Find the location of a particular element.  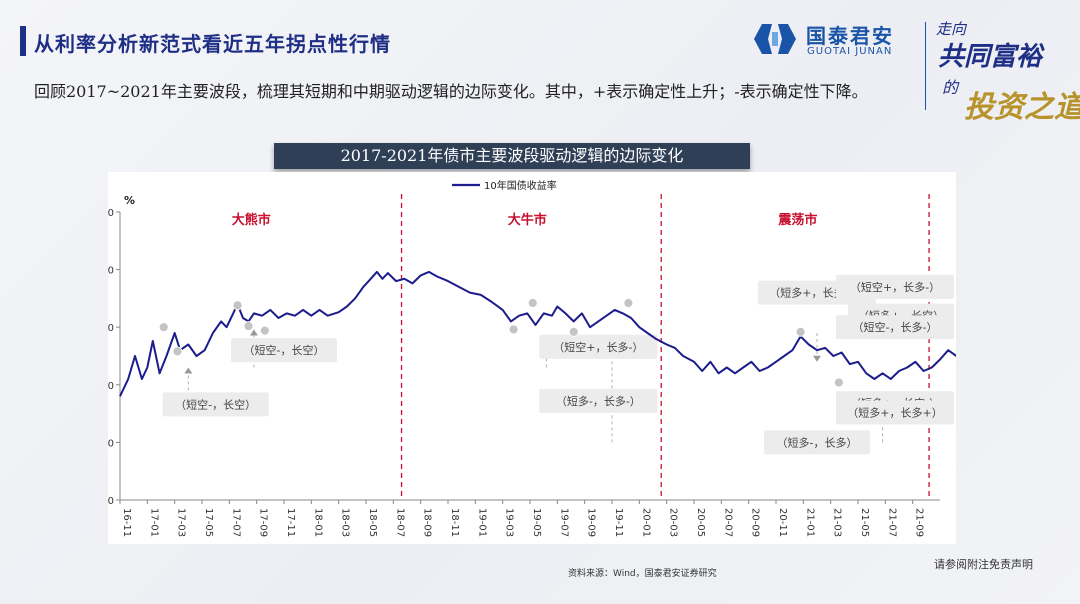

x-tick-label: 20-01 is located at coordinates (645, 522).